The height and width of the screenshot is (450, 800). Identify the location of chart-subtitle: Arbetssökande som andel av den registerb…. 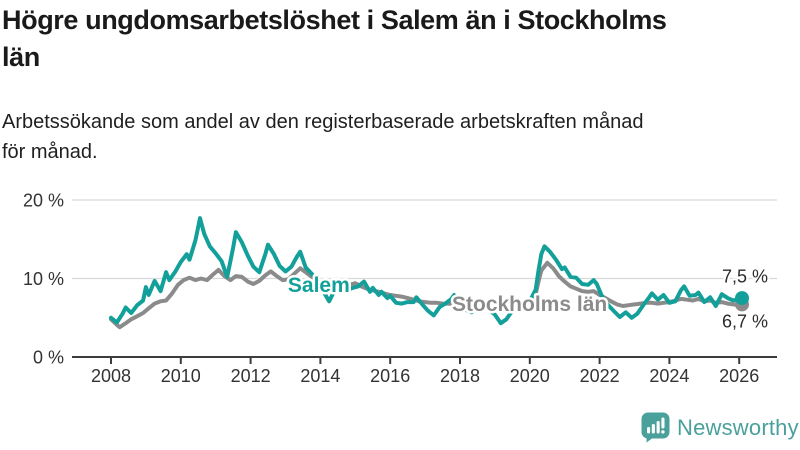
(397, 137).